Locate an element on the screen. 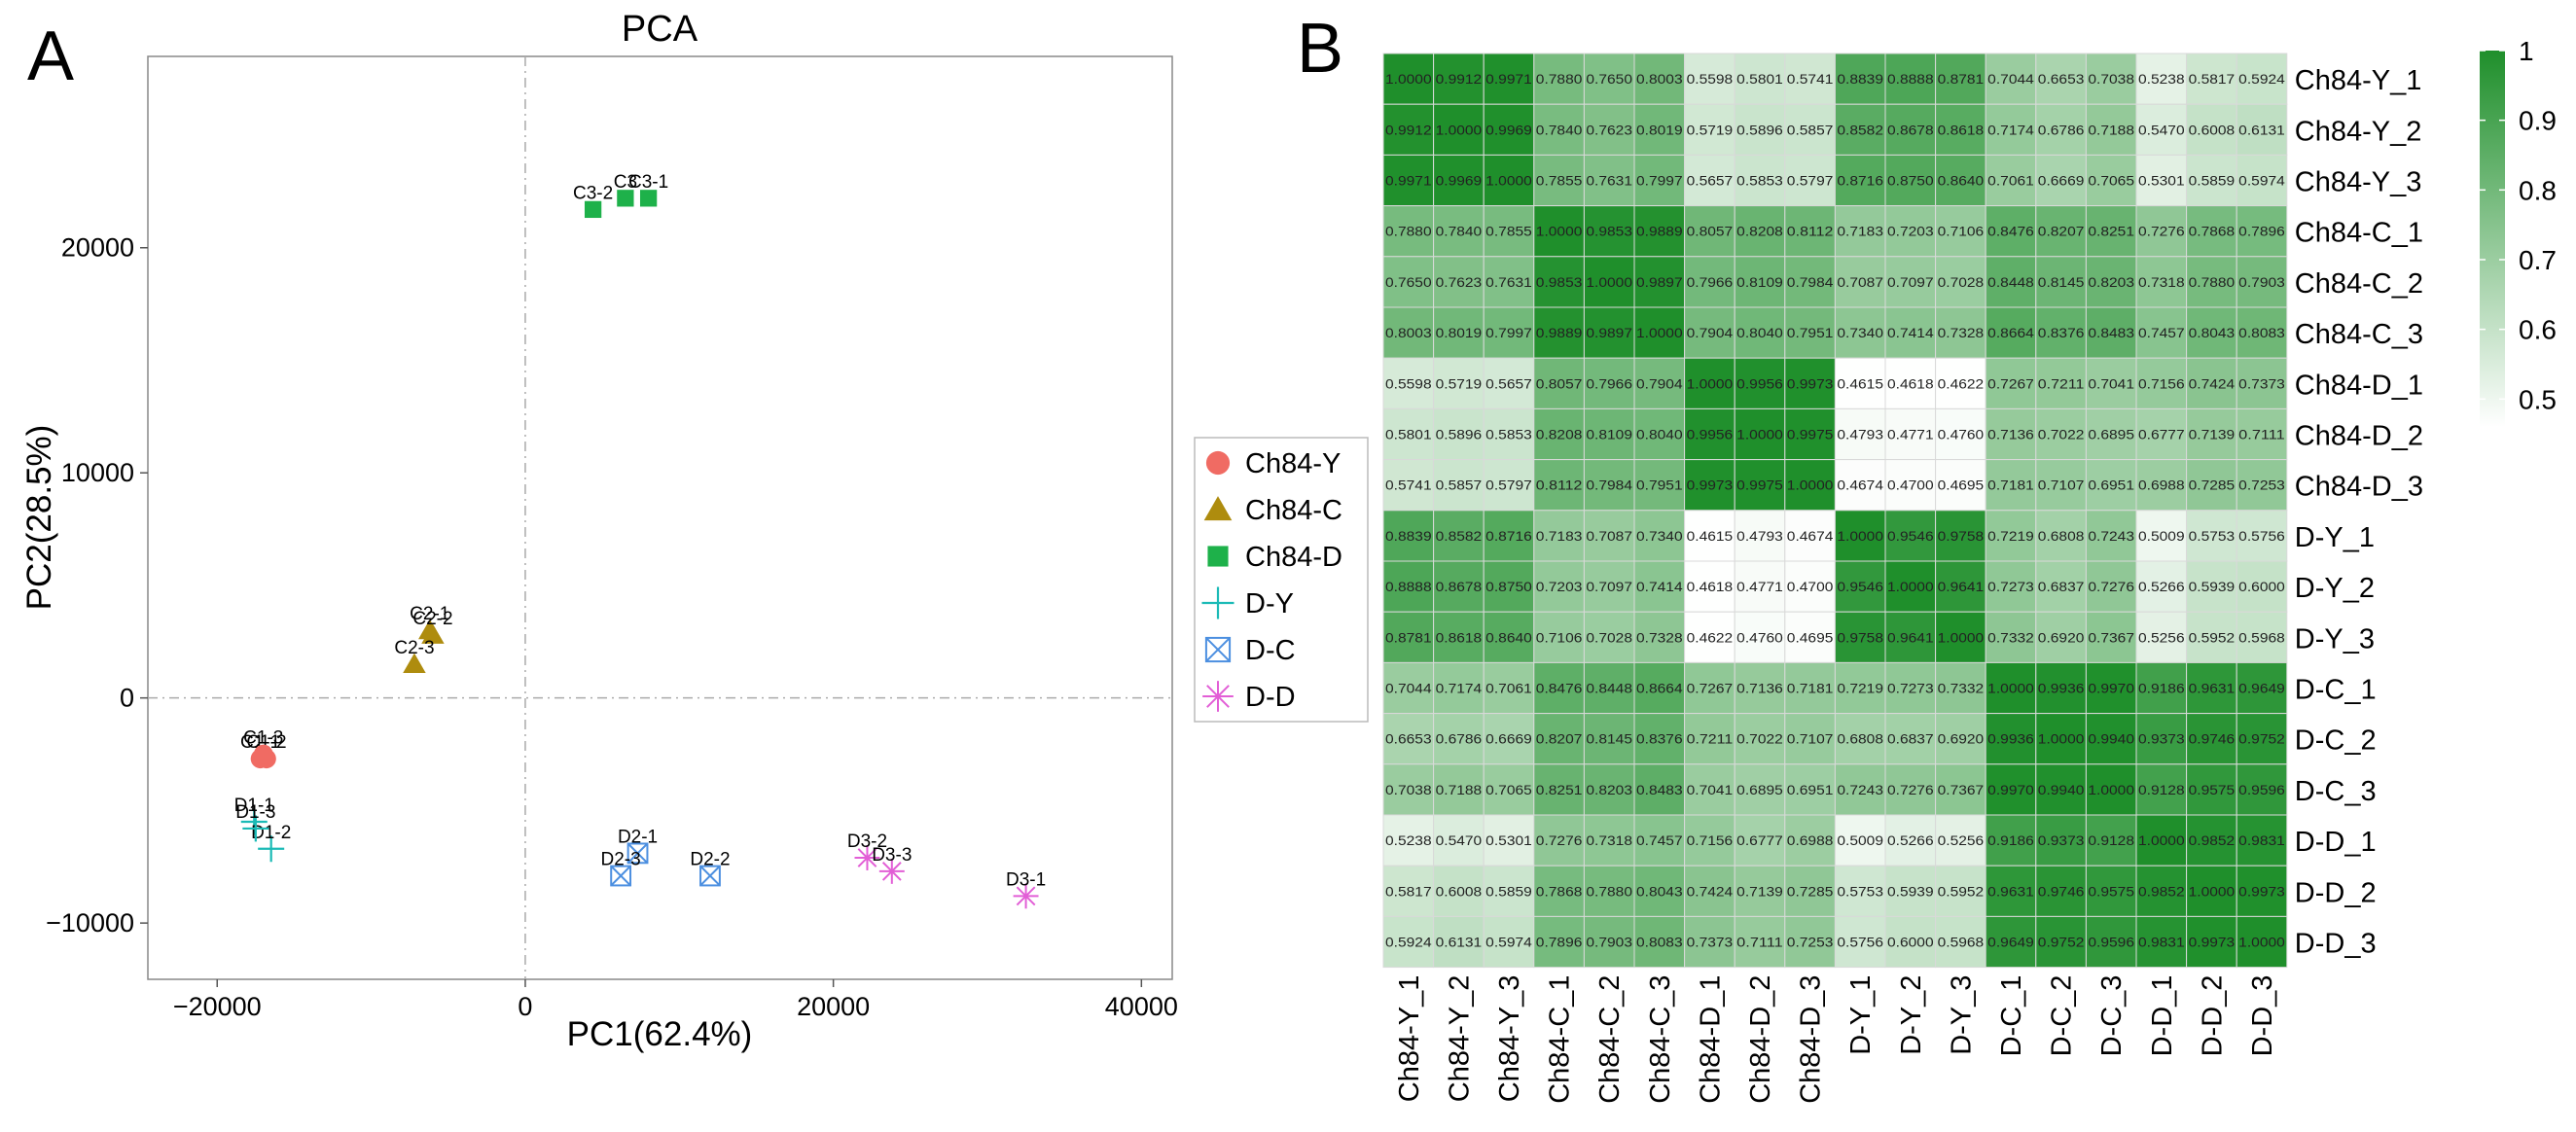  heatmap-cell-value: 0.8003 is located at coordinates (1659, 79).